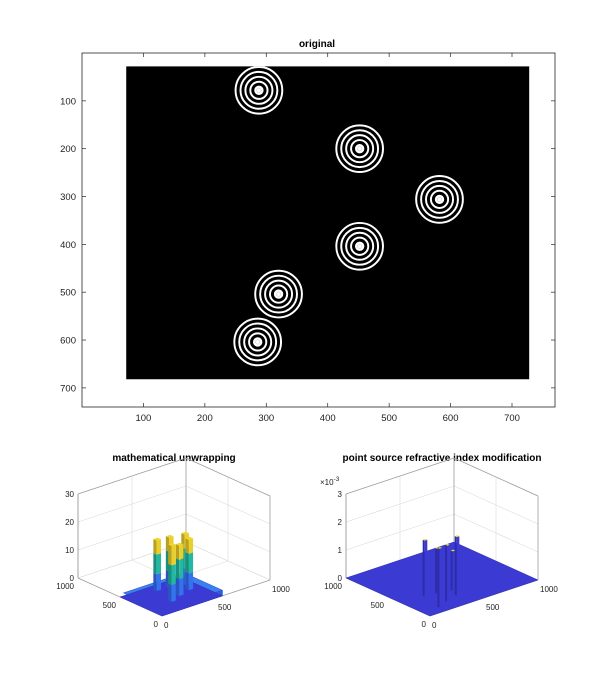  Describe the element at coordinates (132, 476) in the screenshot. I see `box-edge` at that location.